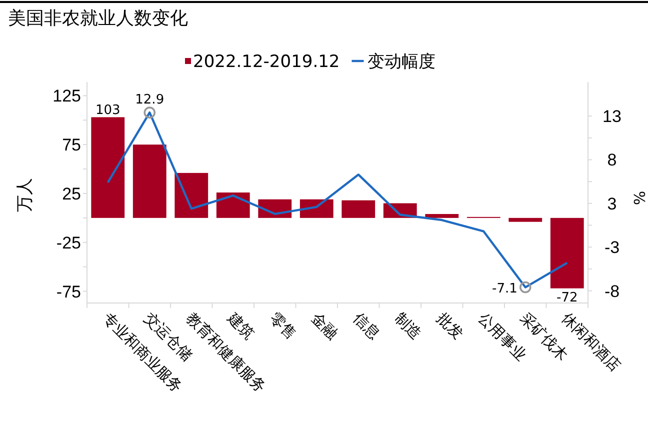  I want to click on y-tick-label: 75, so click(71, 145).